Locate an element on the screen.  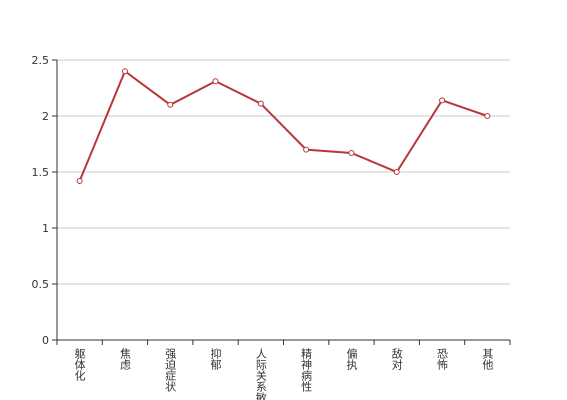
y-tick-label: 1 is located at coordinates (45, 228).